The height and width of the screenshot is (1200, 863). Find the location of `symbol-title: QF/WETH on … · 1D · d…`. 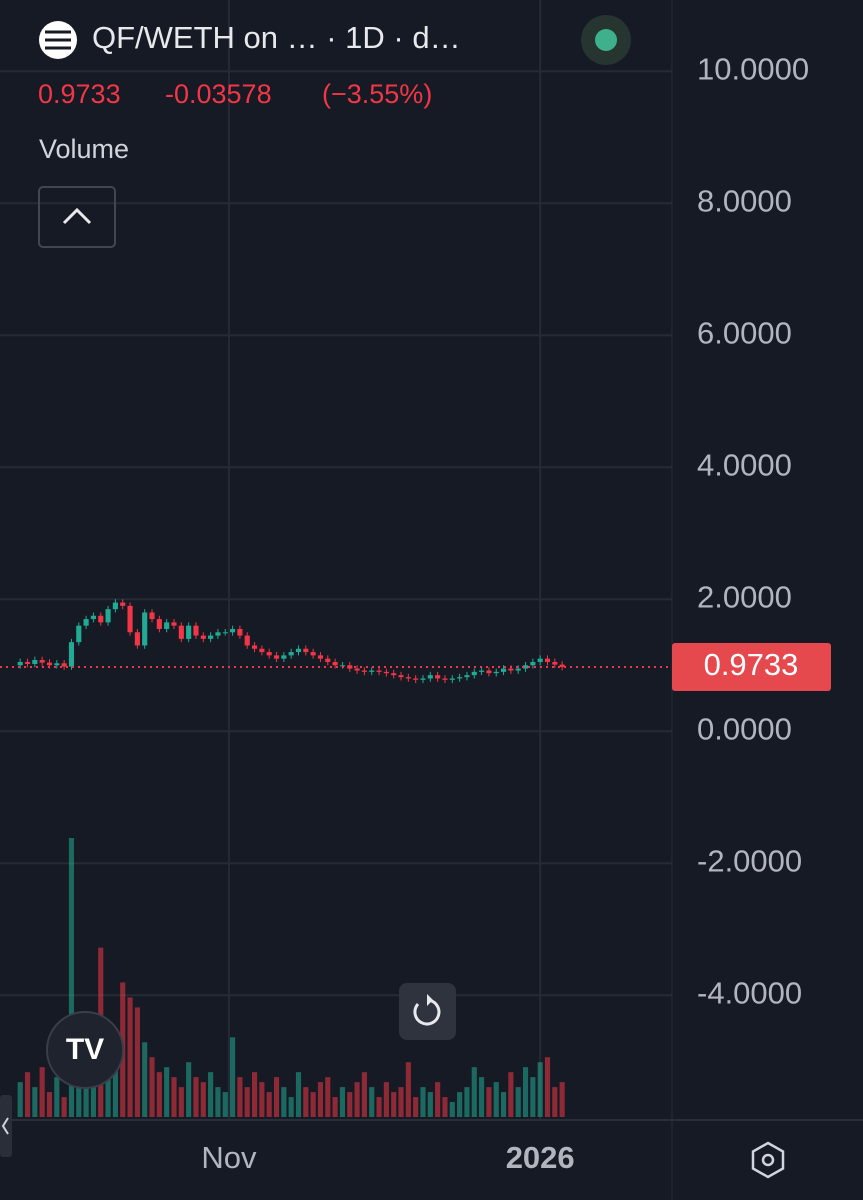

symbol-title: QF/WETH on … · 1D · d… is located at coordinates (276, 37).